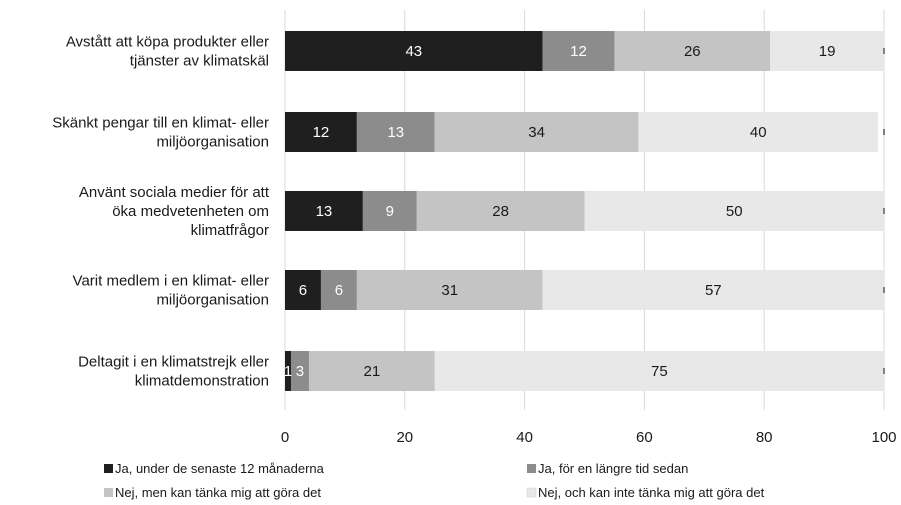 The height and width of the screenshot is (505, 901). What do you see at coordinates (285, 437) in the screenshot?
I see `x-tick-label: 0` at bounding box center [285, 437].